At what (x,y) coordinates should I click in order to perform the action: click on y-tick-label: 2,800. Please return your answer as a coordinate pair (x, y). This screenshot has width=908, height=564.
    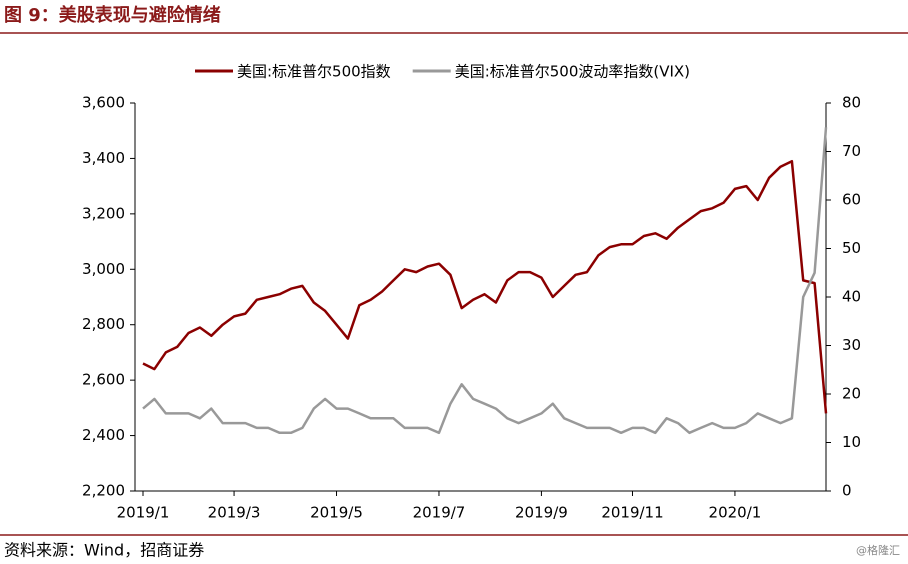
    Looking at the image, I should click on (103, 324).